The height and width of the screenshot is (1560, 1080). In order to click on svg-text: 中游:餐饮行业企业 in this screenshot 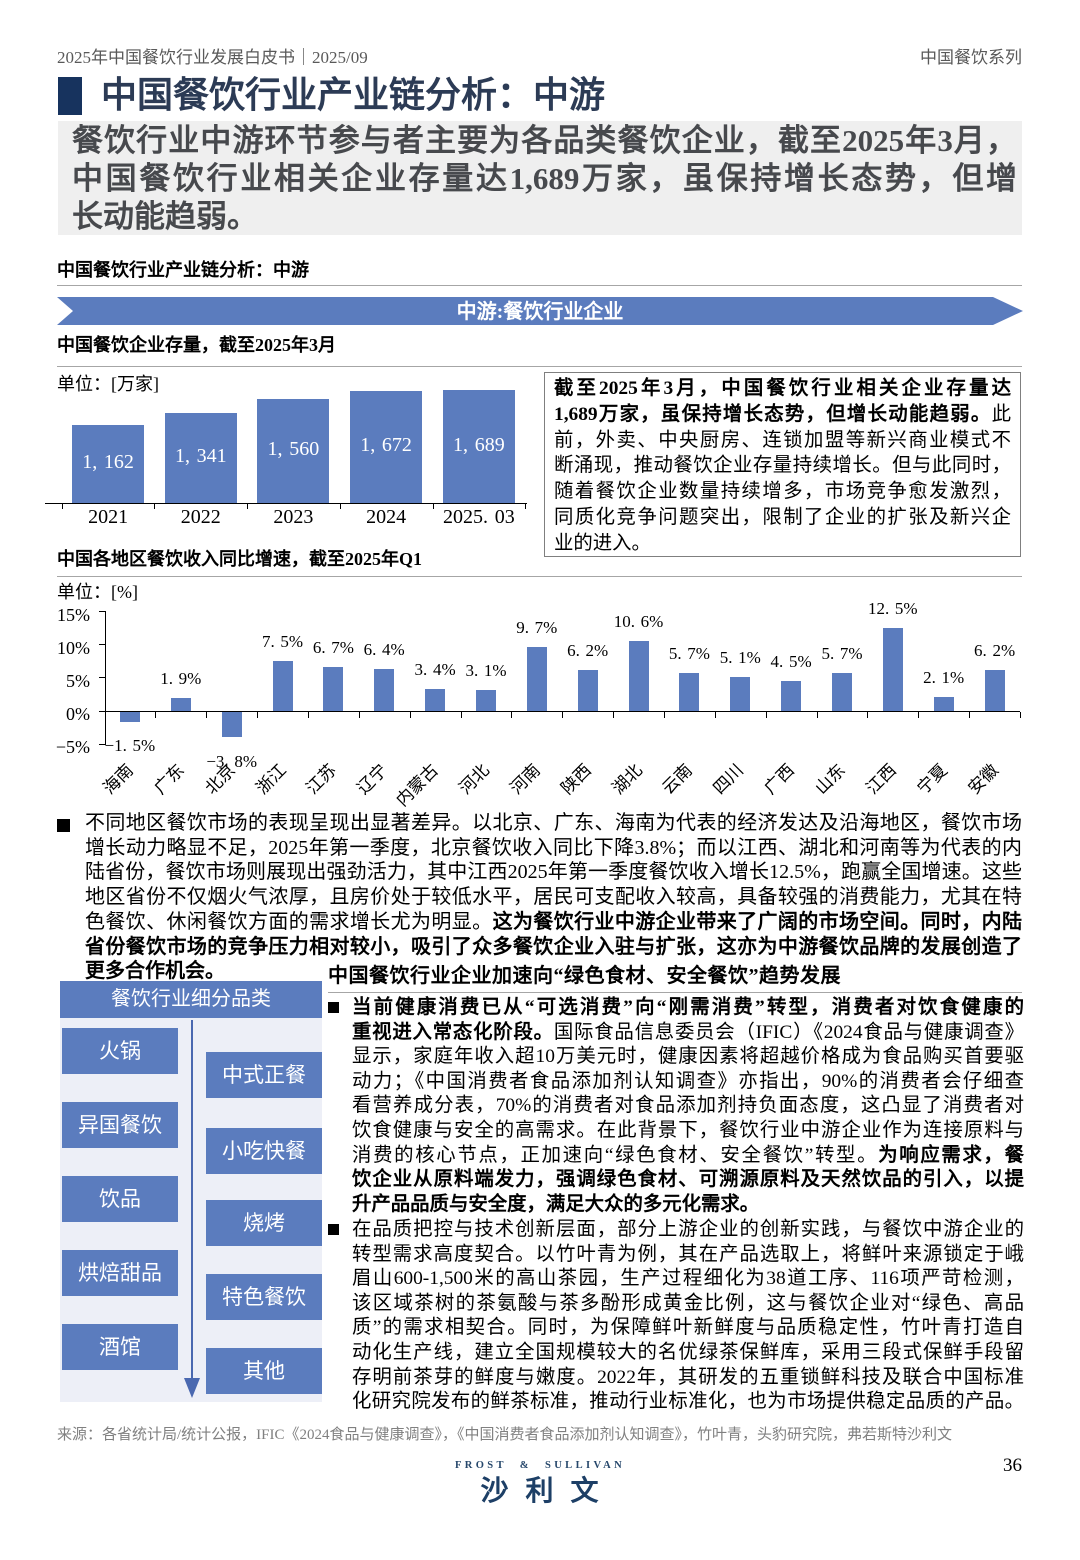, I will do `click(540, 311)`.